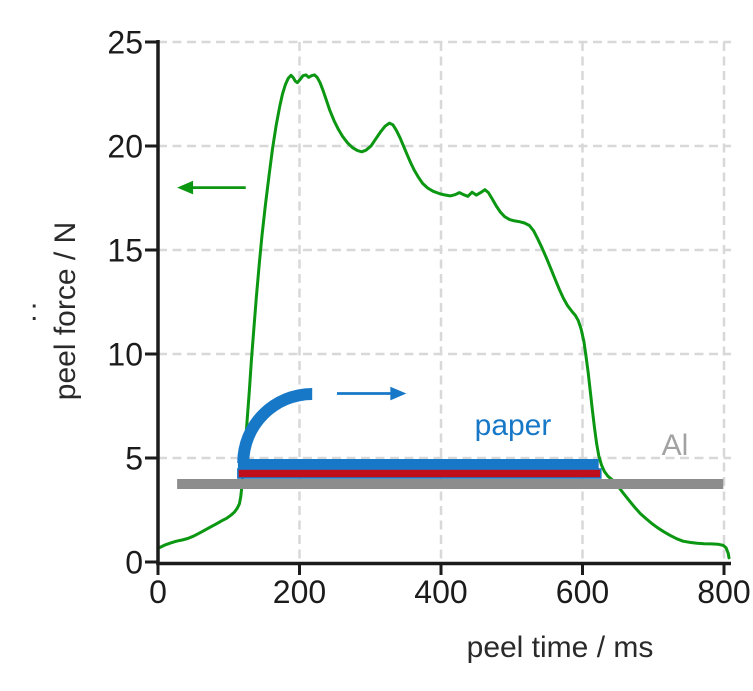 This screenshot has width=753, height=691. What do you see at coordinates (299, 592) in the screenshot?
I see `x-tick-label: 200` at bounding box center [299, 592].